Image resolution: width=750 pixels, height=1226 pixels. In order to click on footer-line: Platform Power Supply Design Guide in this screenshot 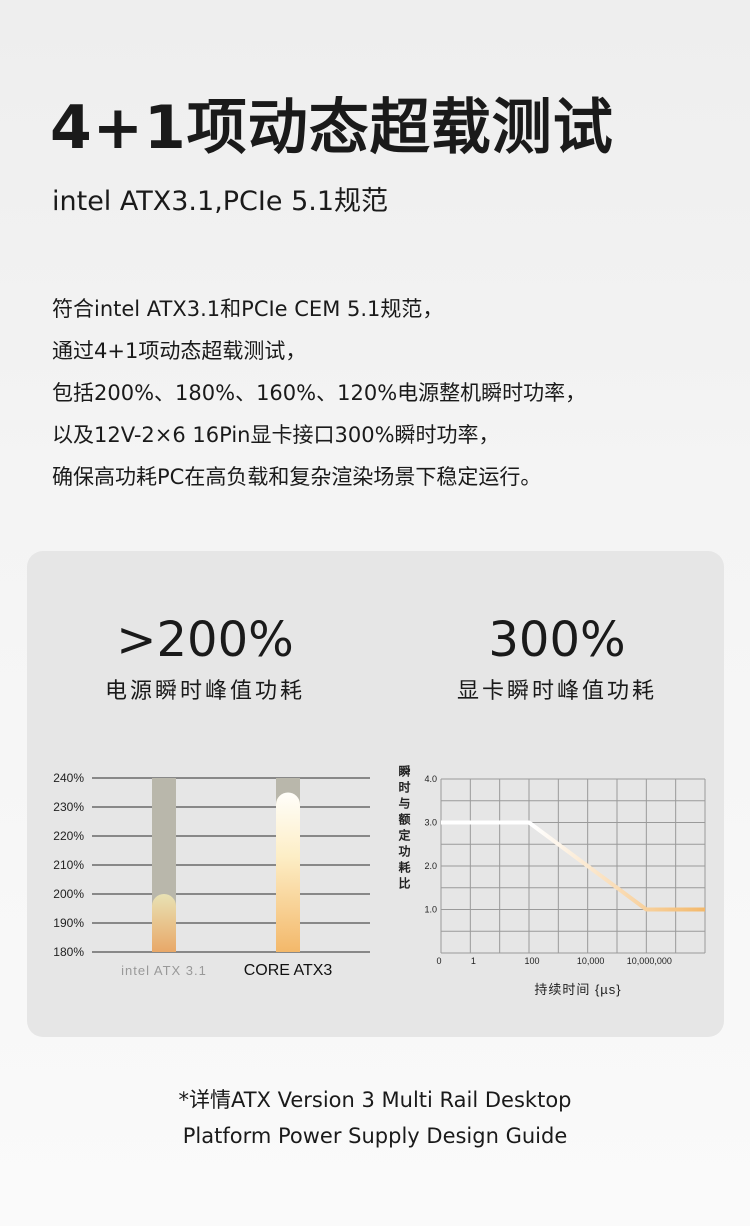, I will do `click(375, 1136)`.